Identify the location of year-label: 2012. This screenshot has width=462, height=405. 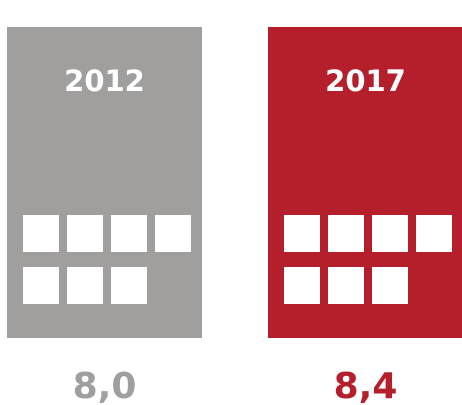
(104, 81).